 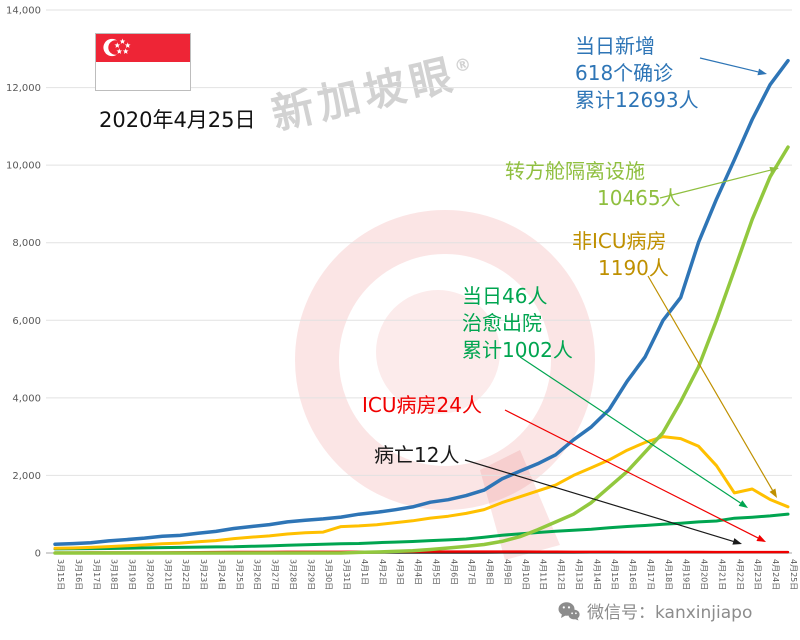 What do you see at coordinates (505, 296) in the screenshot?
I see `annotation-line: 当日46人` at bounding box center [505, 296].